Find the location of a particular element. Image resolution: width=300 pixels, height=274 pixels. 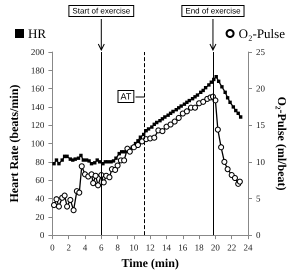

y-tick-label: 100 is located at coordinates (37, 143).